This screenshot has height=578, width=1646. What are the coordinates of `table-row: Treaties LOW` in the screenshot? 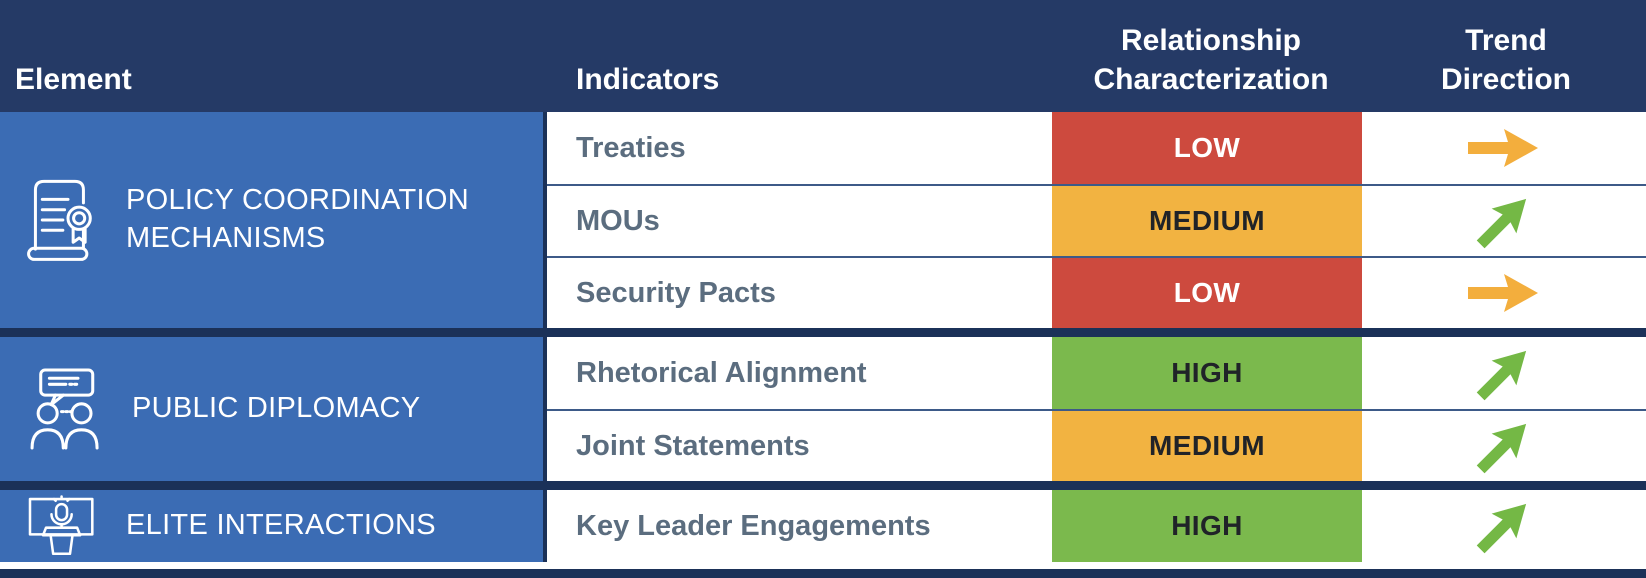 It's located at (1096, 148).